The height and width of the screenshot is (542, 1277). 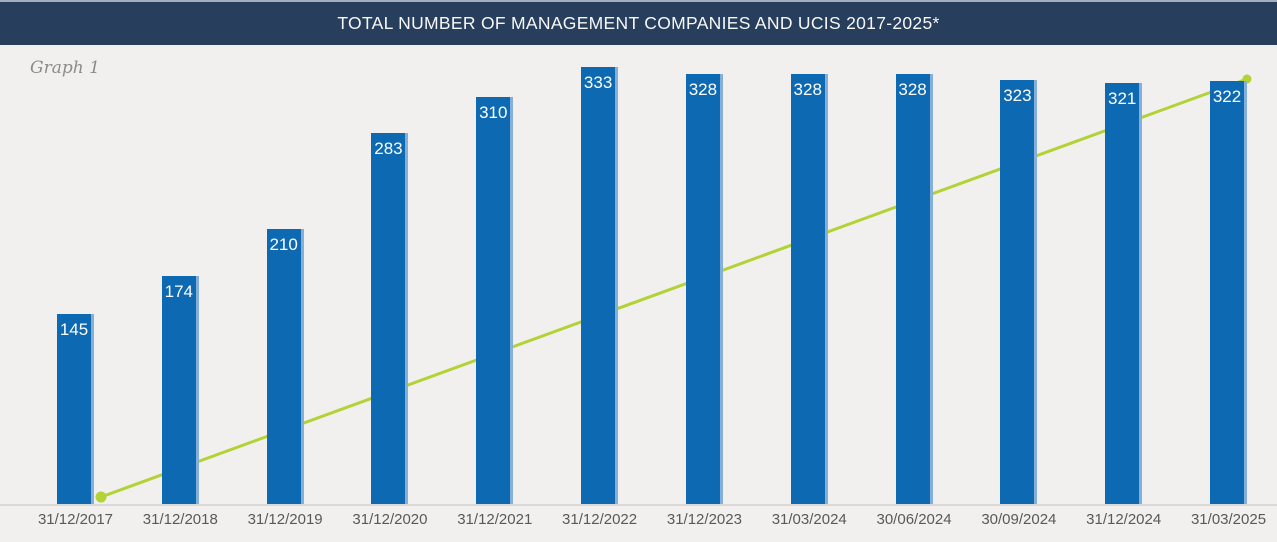 I want to click on bar-31/03/2024: 328, so click(x=809, y=289).